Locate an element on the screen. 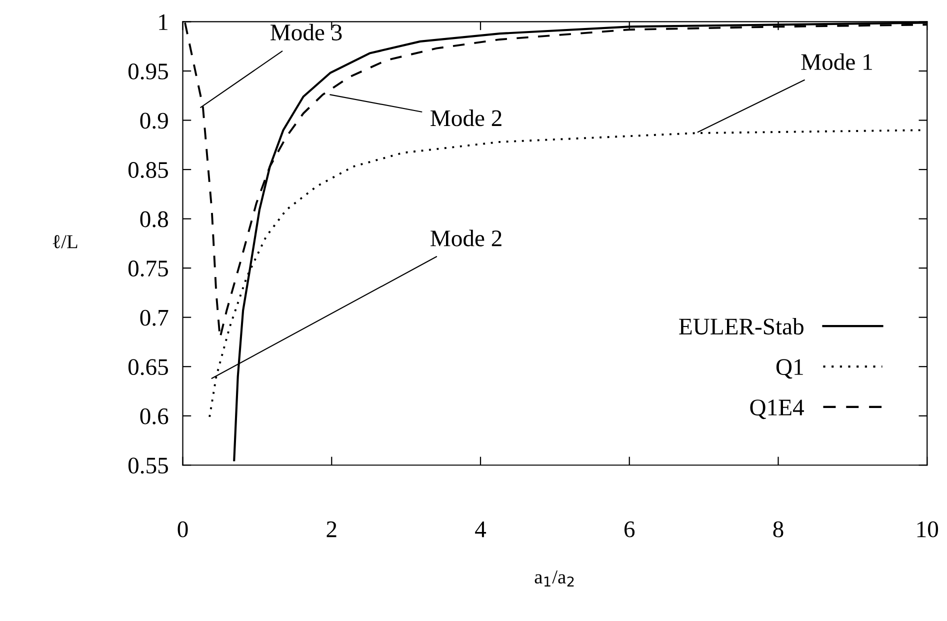 The height and width of the screenshot is (621, 947). x-axis-title: a$_{1}$/a$_{2}$ is located at coordinates (554, 578).